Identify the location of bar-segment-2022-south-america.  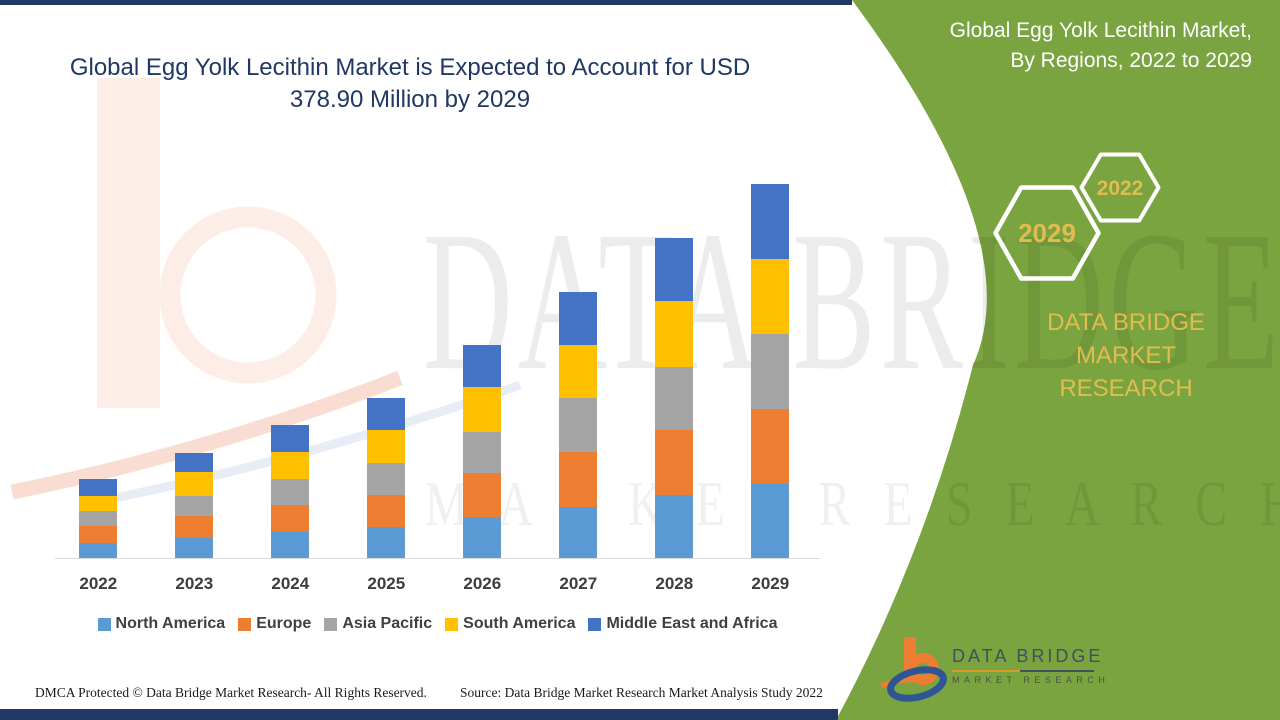
(98, 503).